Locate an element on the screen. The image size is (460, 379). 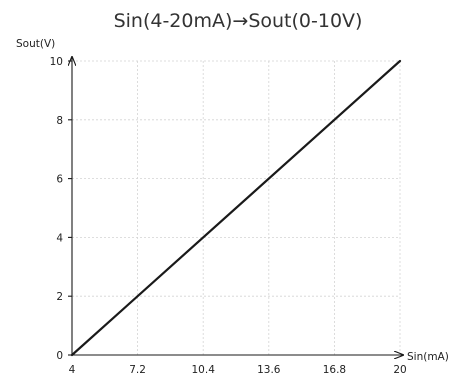
y-tick-label-4: 8 is located at coordinates (59, 121).